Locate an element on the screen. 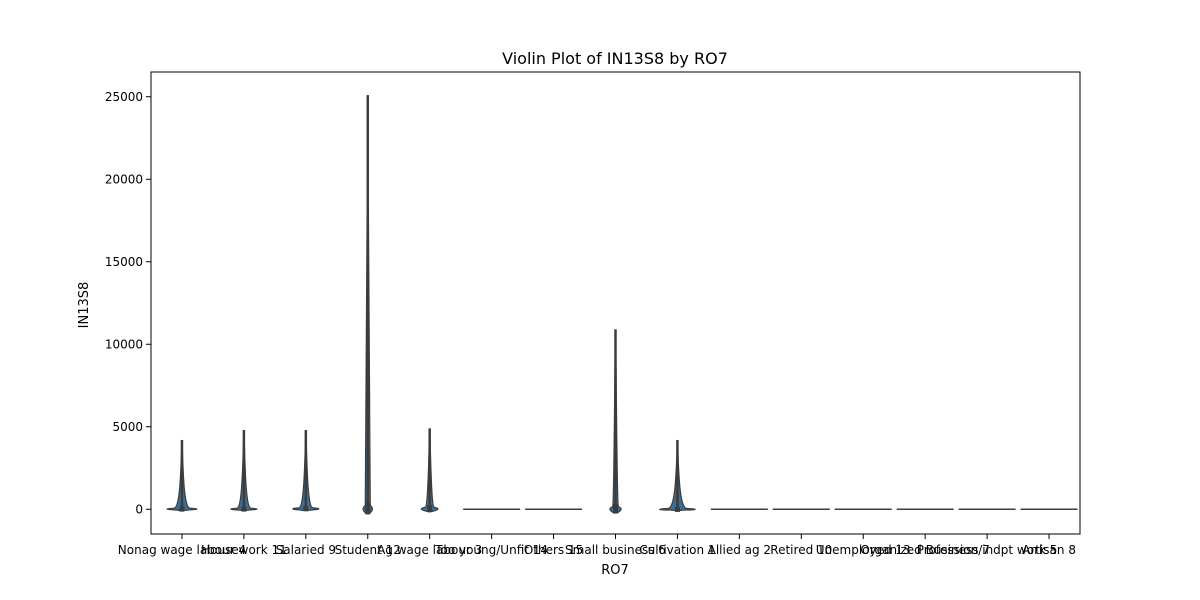 The width and height of the screenshot is (1200, 600). x-tick-label: Too young/Unfit 14 is located at coordinates (491, 550).